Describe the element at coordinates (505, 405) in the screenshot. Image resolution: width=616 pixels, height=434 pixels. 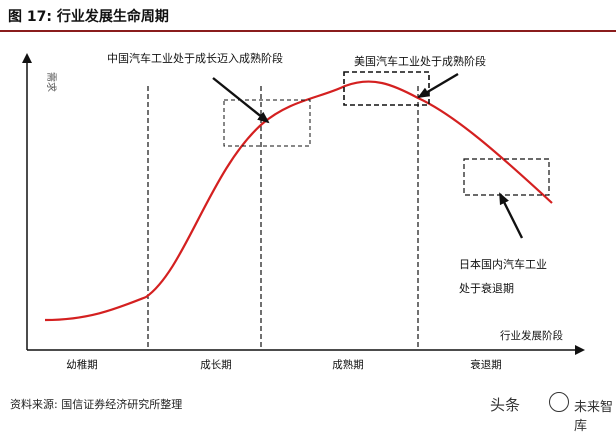
I see `watermark-text-a: 头条` at that location.